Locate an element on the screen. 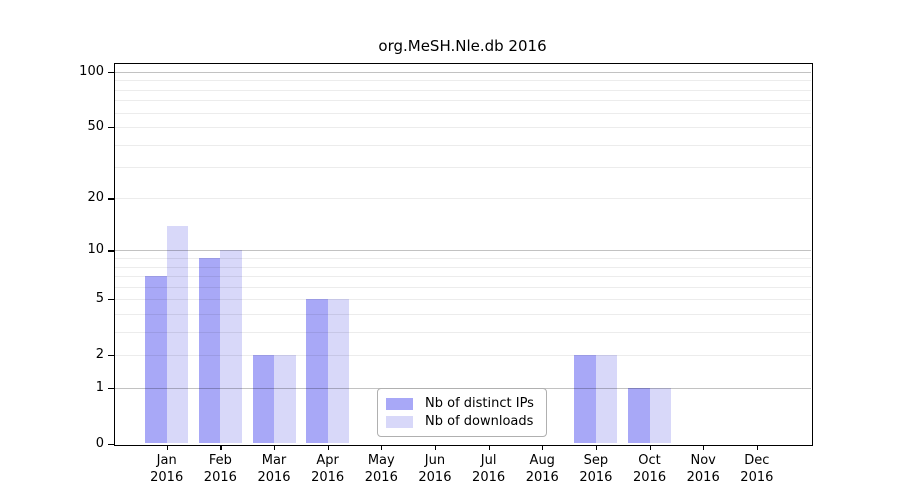 This screenshot has height=500, width=900. legend: Nb of distinct IPs Nb of downloads is located at coordinates (462, 412).